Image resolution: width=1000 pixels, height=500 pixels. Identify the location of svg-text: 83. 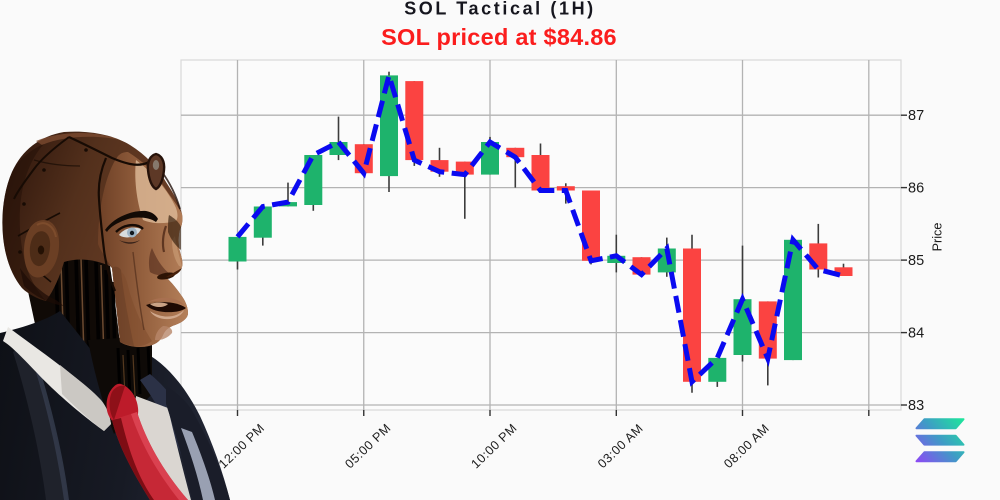
(916, 406).